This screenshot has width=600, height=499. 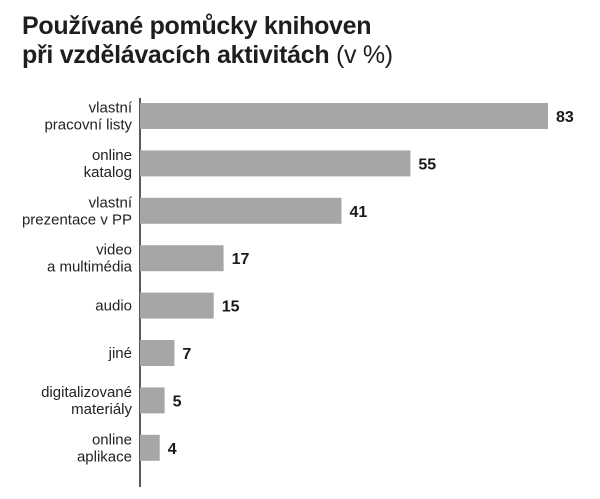 What do you see at coordinates (364, 55) in the screenshot?
I see `title-unit: (v %)` at bounding box center [364, 55].